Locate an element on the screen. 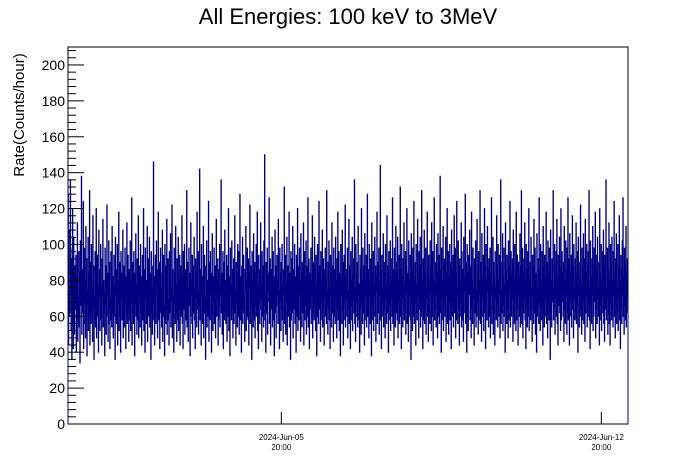 The width and height of the screenshot is (696, 472). y-axis: 0 20 40 60 80 100 120 140 160 180 200 is located at coordinates (63, 241).